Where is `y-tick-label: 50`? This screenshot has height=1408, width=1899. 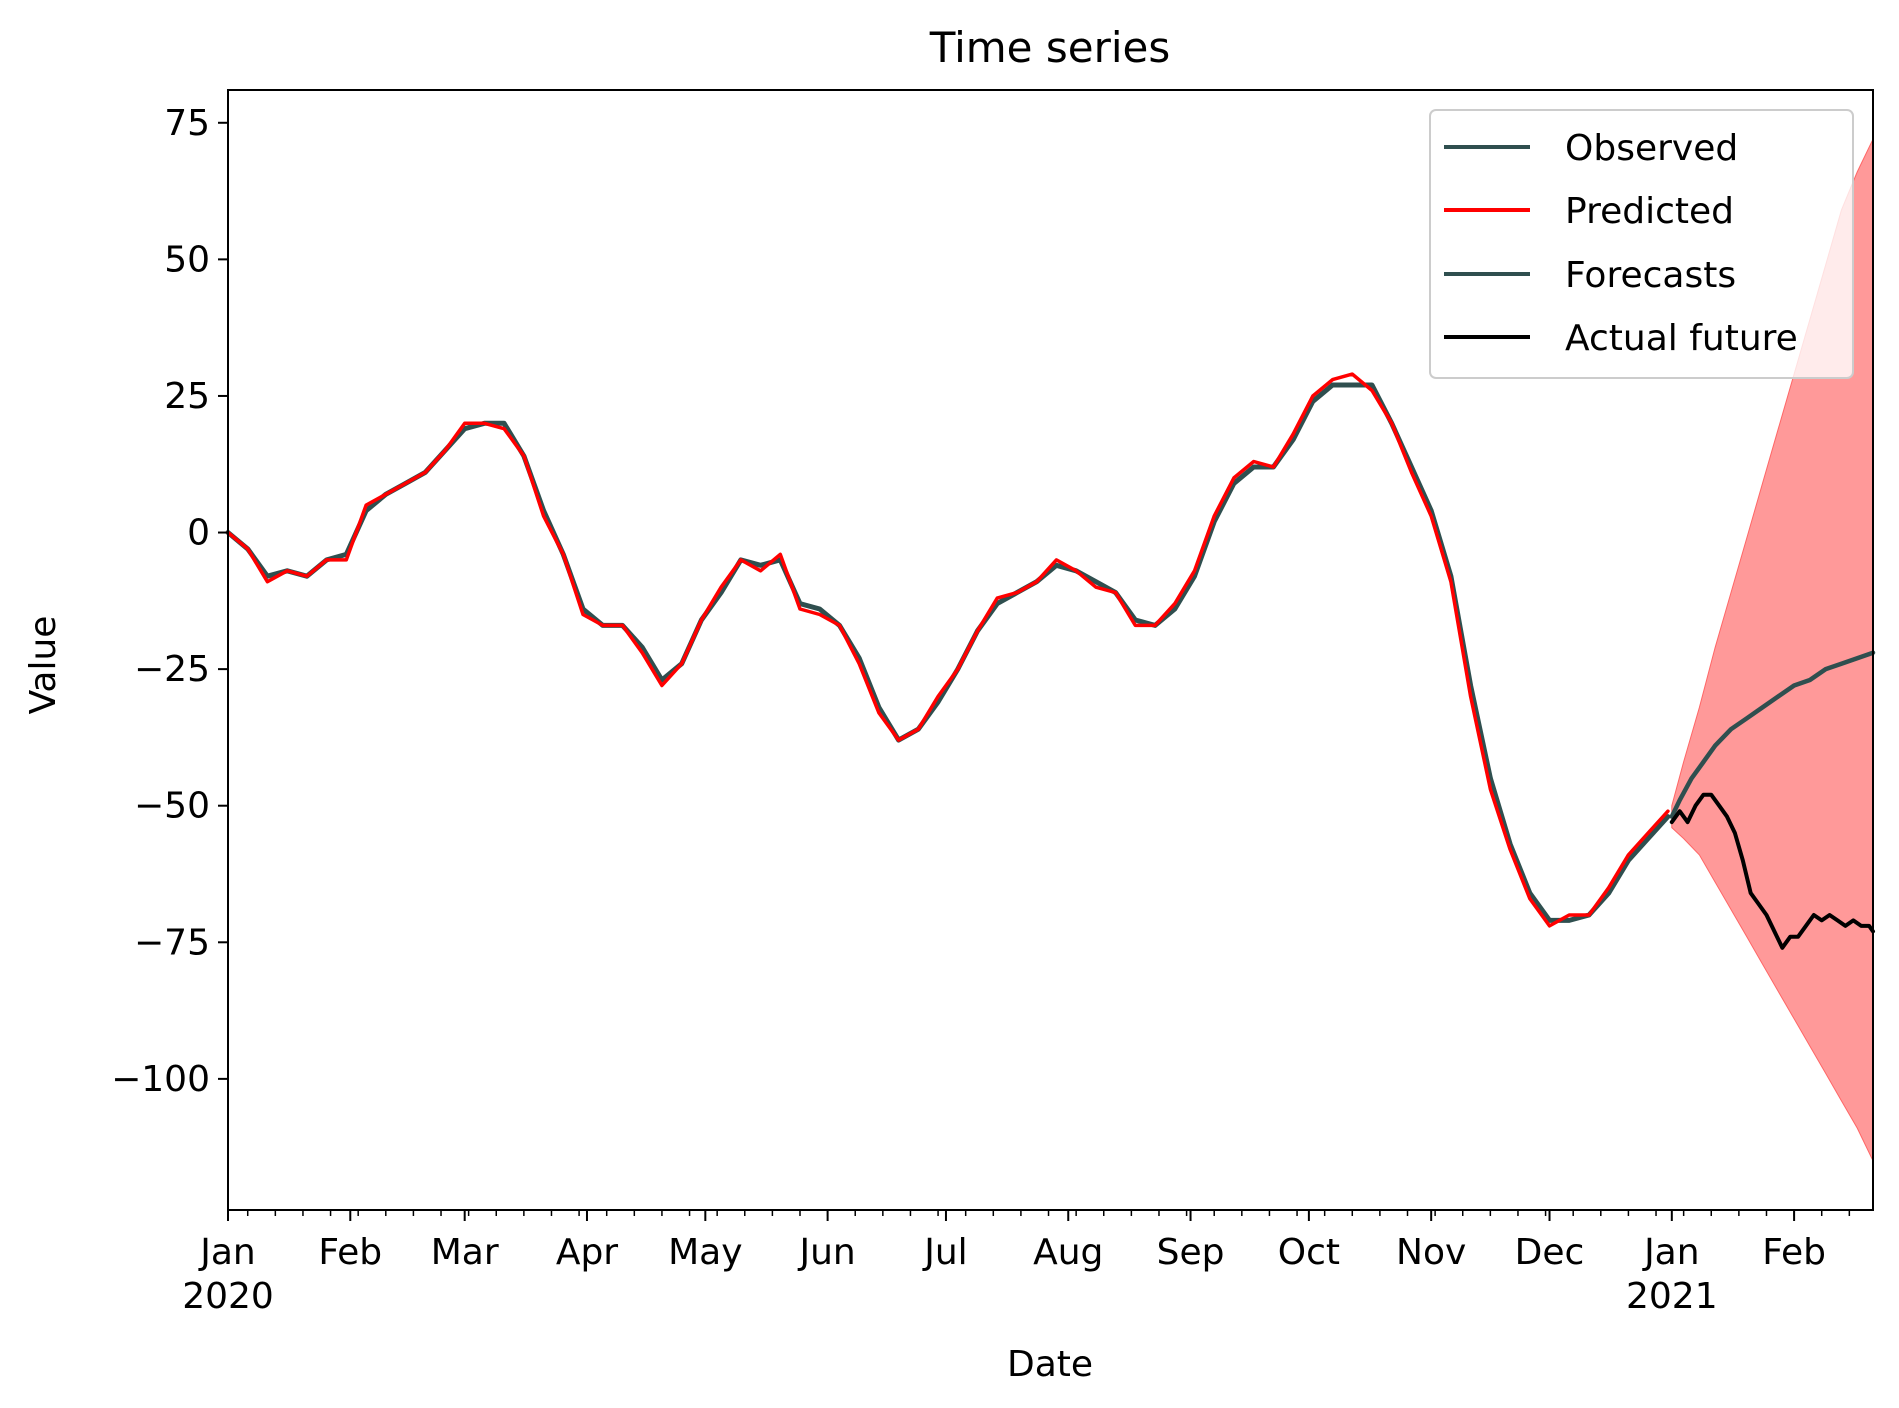 y-tick-label: 50 is located at coordinates (187, 259).